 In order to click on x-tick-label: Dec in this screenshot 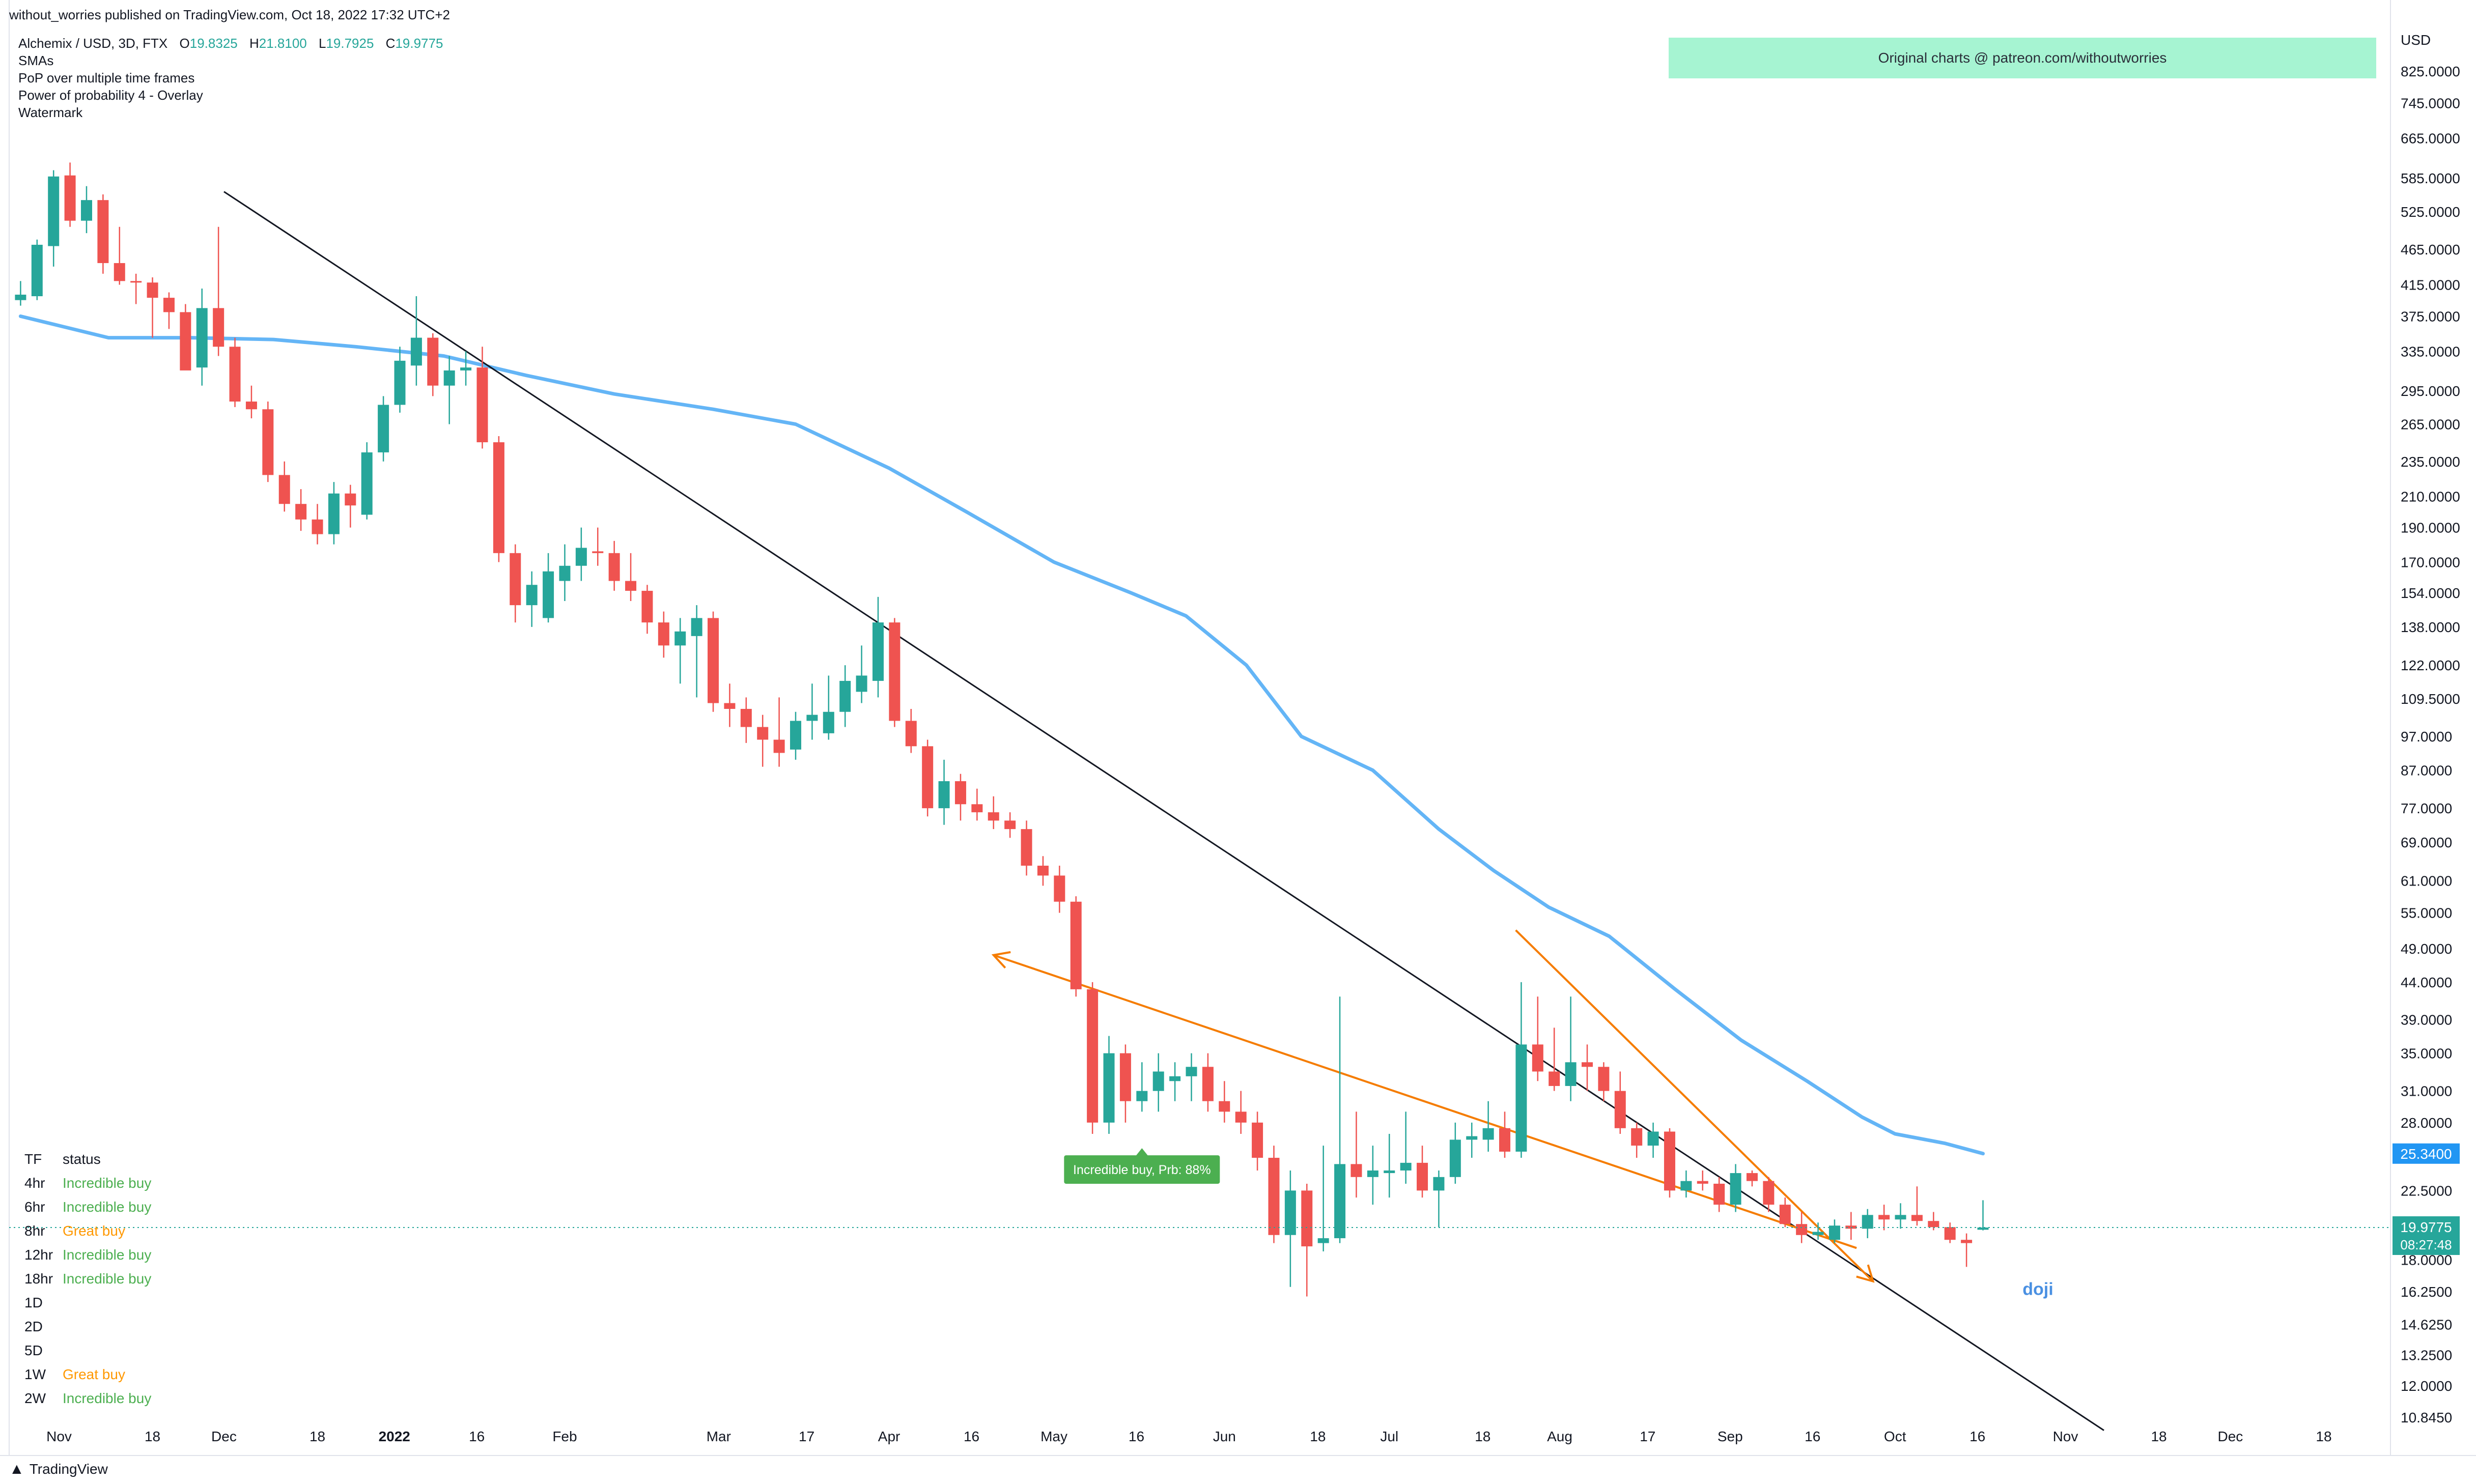, I will do `click(224, 1436)`.